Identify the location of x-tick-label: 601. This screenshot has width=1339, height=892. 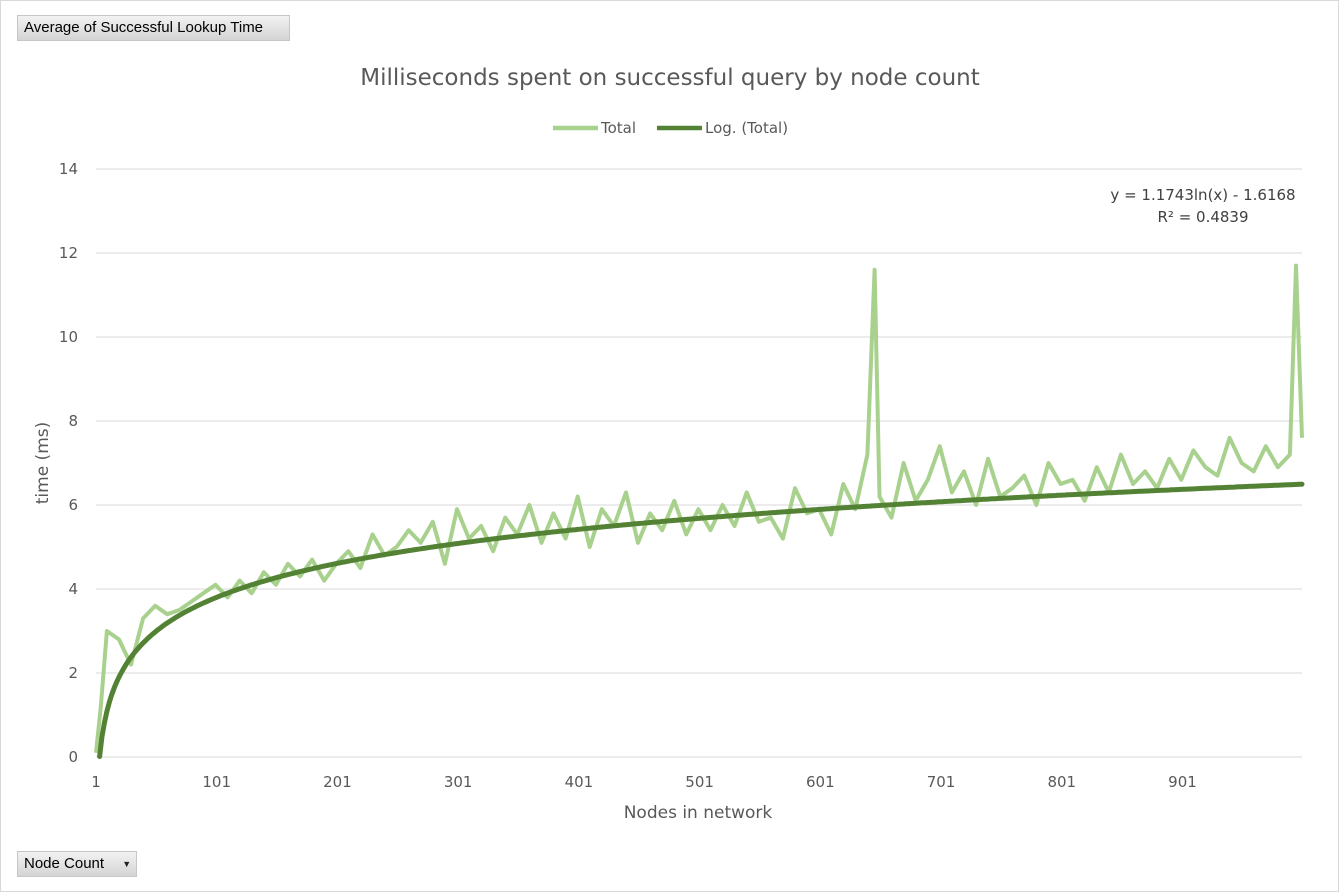
(820, 782).